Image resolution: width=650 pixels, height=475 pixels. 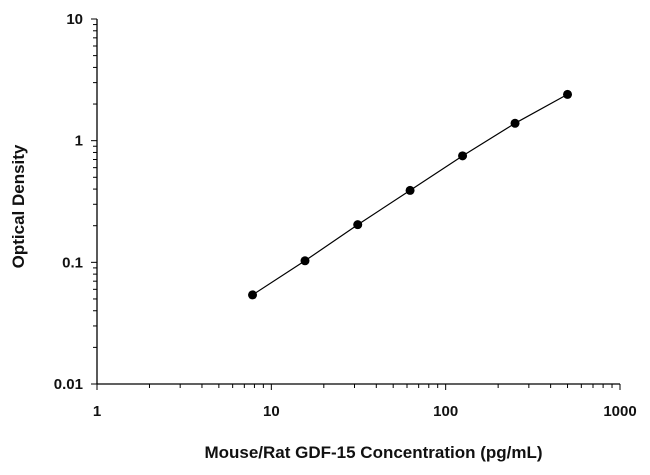 I want to click on x-tick-label: 1, so click(x=97, y=411).